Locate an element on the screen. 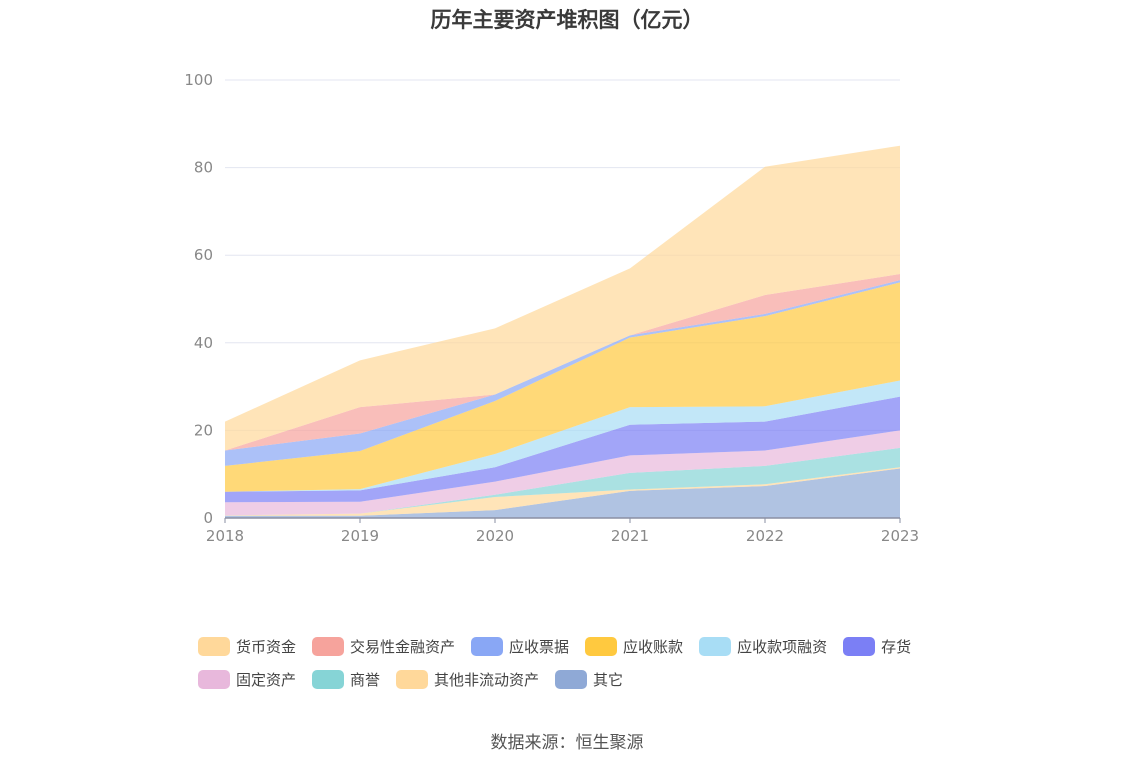 The width and height of the screenshot is (1134, 766). chart-title: 历年主要资产堆积图（亿元） is located at coordinates (567, 20).